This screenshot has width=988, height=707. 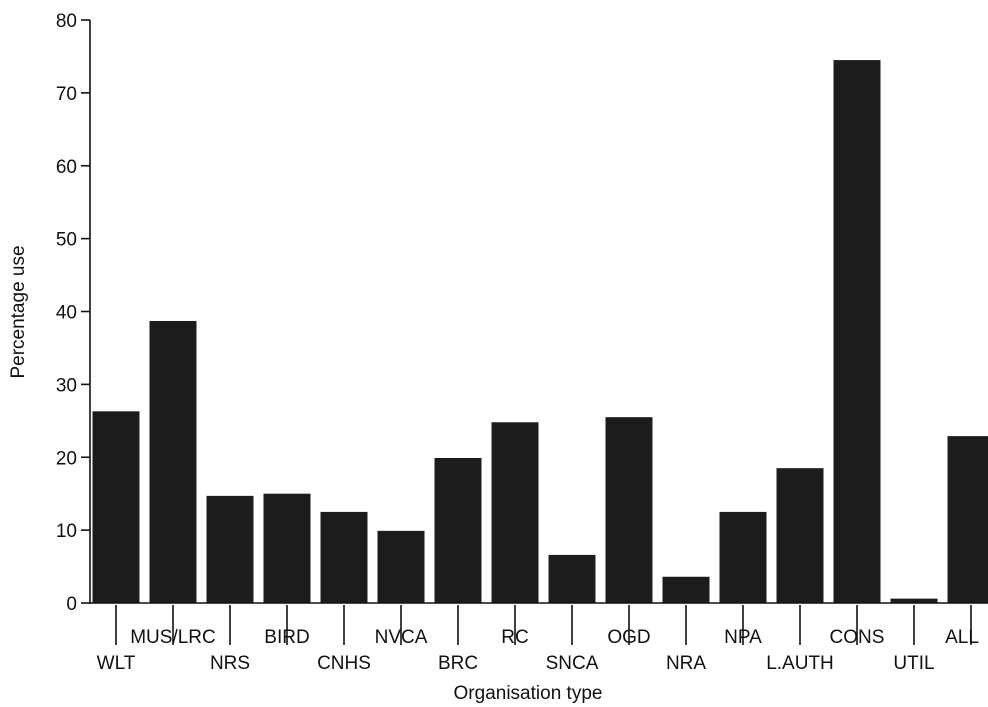 What do you see at coordinates (743, 557) in the screenshot?
I see `bar-npa` at bounding box center [743, 557].